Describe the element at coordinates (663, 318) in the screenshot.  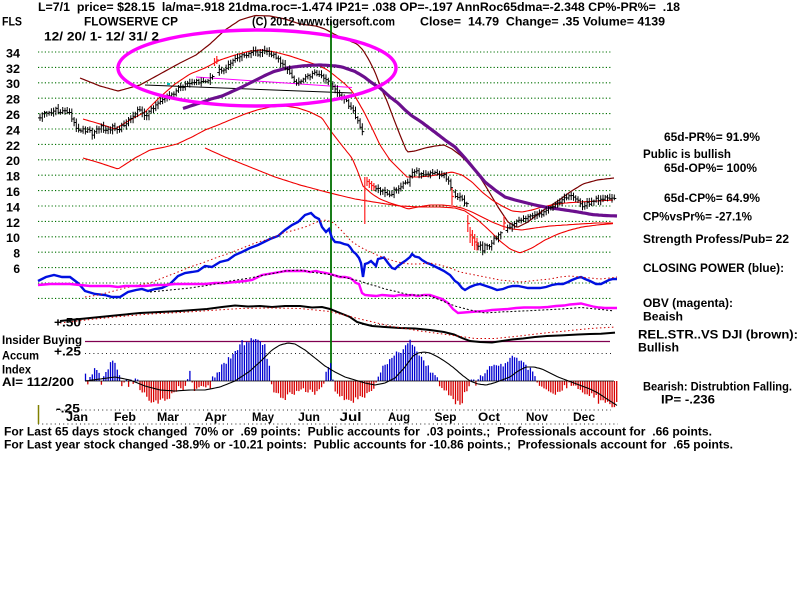
I see `svg-text: Beaish` at that location.